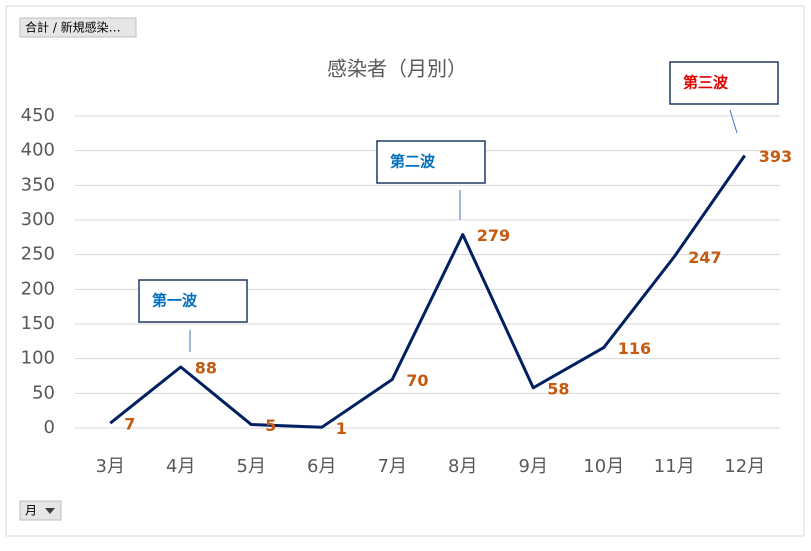  I want to click on data-label: 58, so click(558, 388).